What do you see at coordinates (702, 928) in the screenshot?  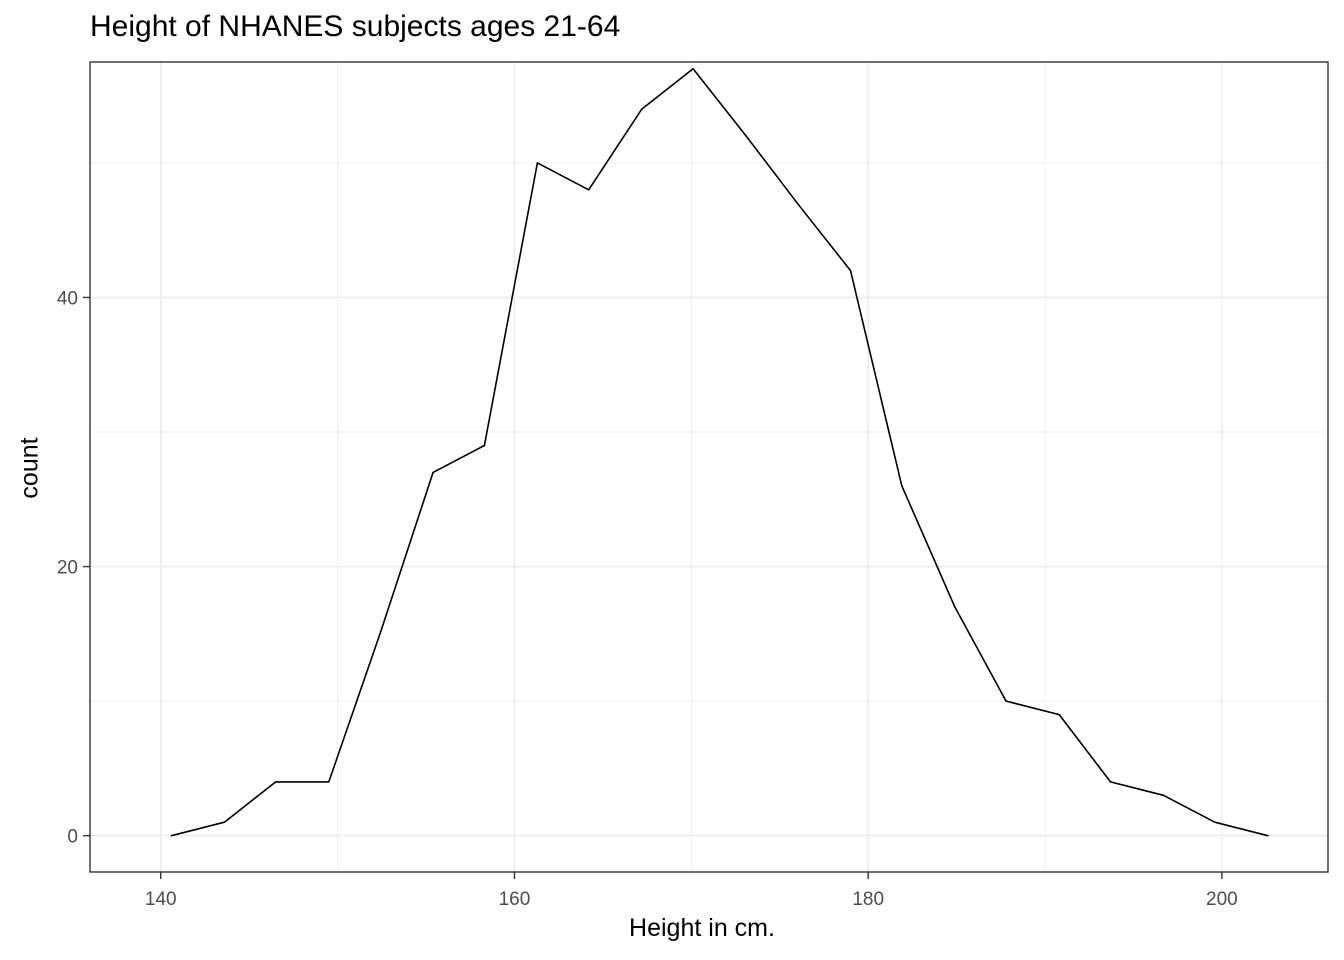 I see `x-axis-title-text: Height in cm.` at bounding box center [702, 928].